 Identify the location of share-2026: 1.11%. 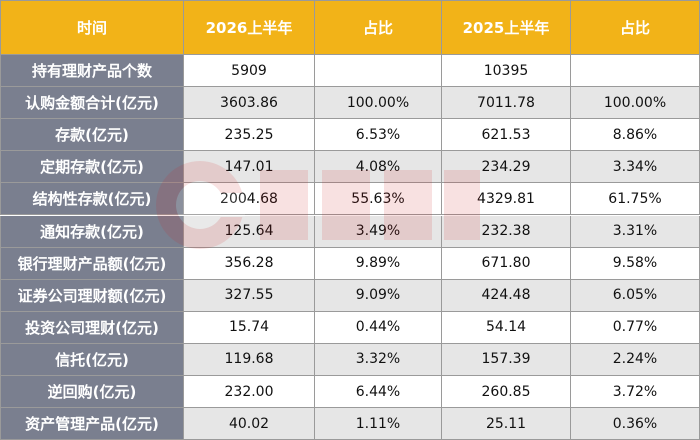
(378, 424).